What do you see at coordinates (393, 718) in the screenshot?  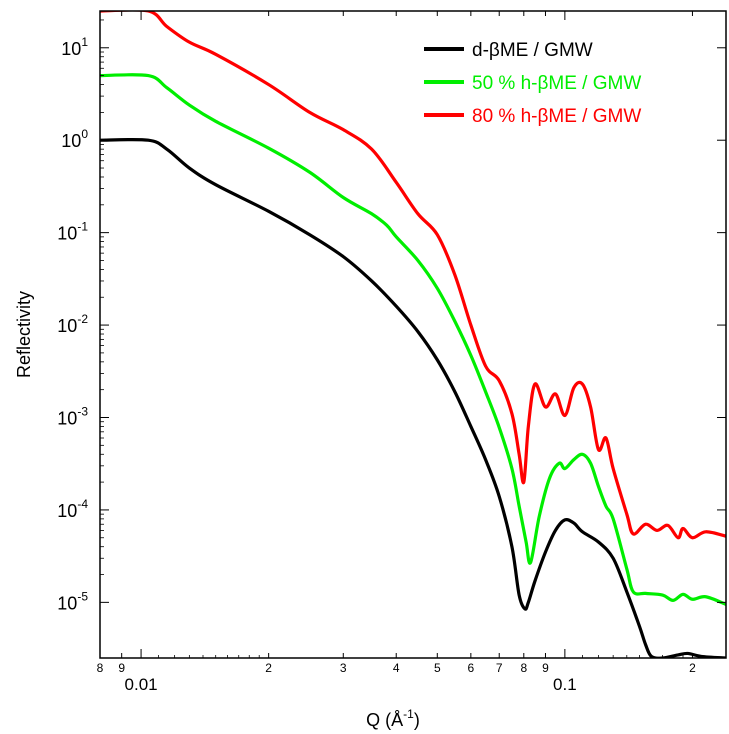 I see `x-axis-title: Q (Å-1)` at bounding box center [393, 718].